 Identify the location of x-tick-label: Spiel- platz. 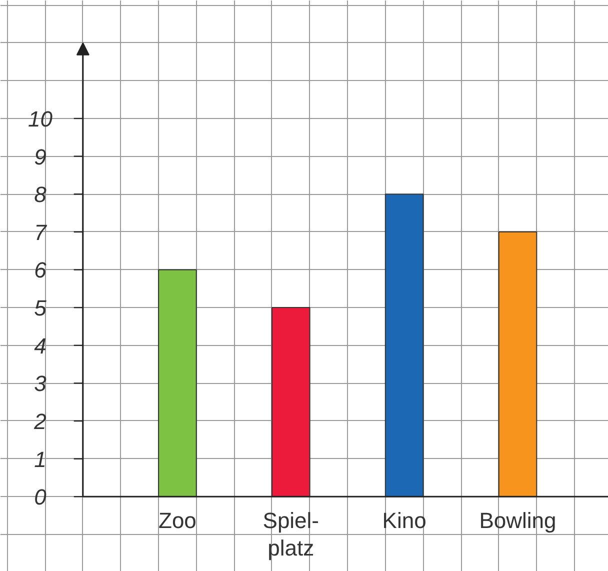
(291, 534).